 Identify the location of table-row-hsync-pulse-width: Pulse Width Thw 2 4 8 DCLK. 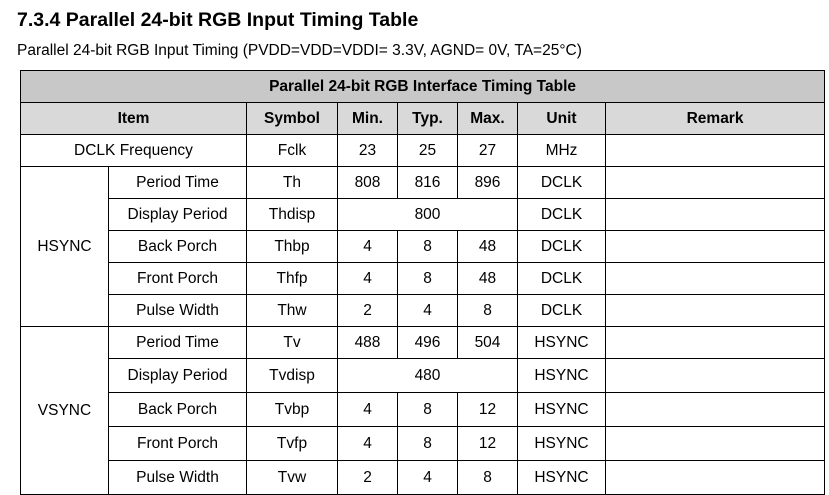
(423, 310).